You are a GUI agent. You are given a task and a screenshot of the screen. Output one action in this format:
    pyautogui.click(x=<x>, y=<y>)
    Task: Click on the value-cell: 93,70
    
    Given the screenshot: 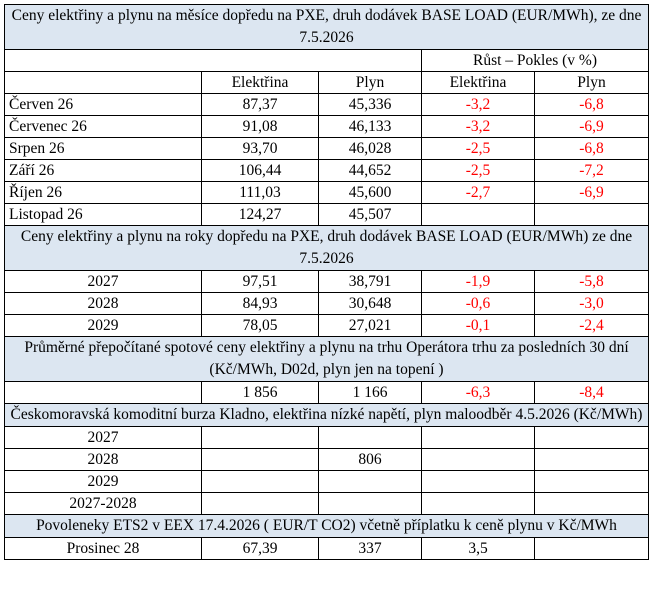 What is the action you would take?
    pyautogui.click(x=260, y=148)
    